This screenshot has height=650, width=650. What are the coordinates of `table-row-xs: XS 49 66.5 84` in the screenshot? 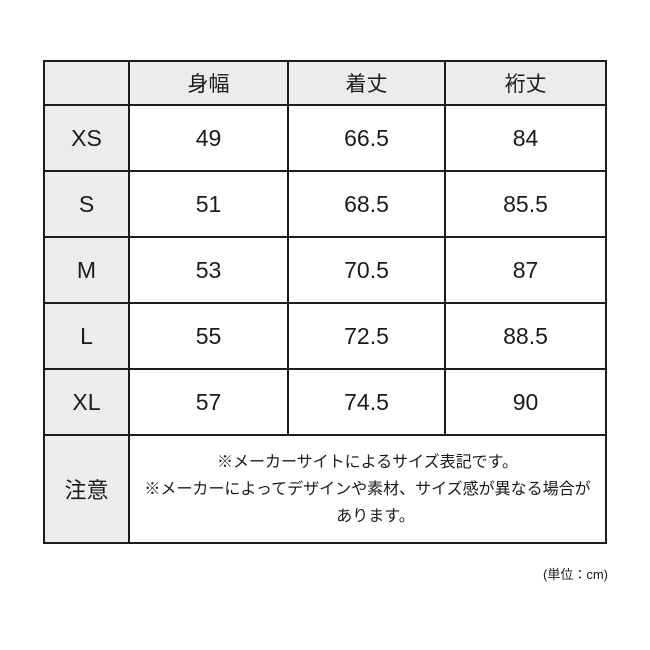 It's located at (325, 138).